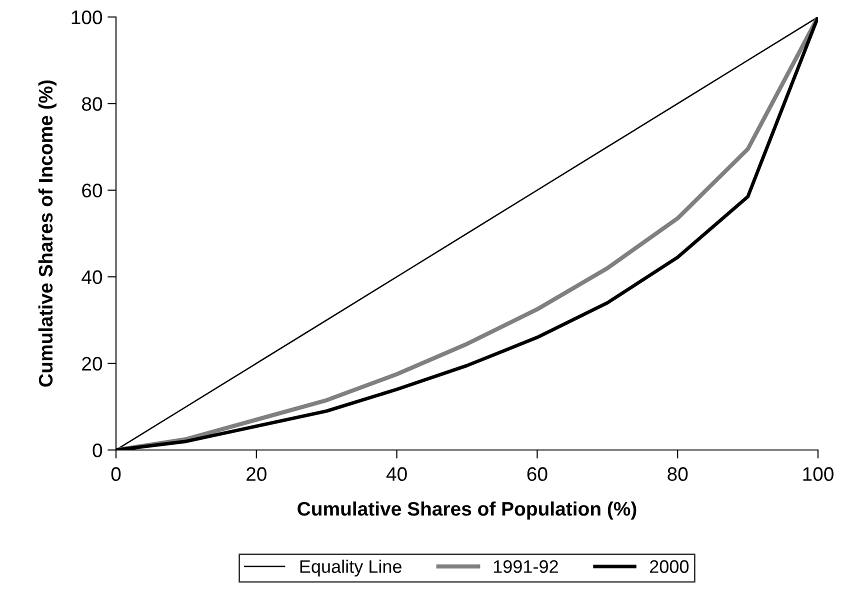 The width and height of the screenshot is (842, 613). I want to click on y-tick-label: 80, so click(92, 104).